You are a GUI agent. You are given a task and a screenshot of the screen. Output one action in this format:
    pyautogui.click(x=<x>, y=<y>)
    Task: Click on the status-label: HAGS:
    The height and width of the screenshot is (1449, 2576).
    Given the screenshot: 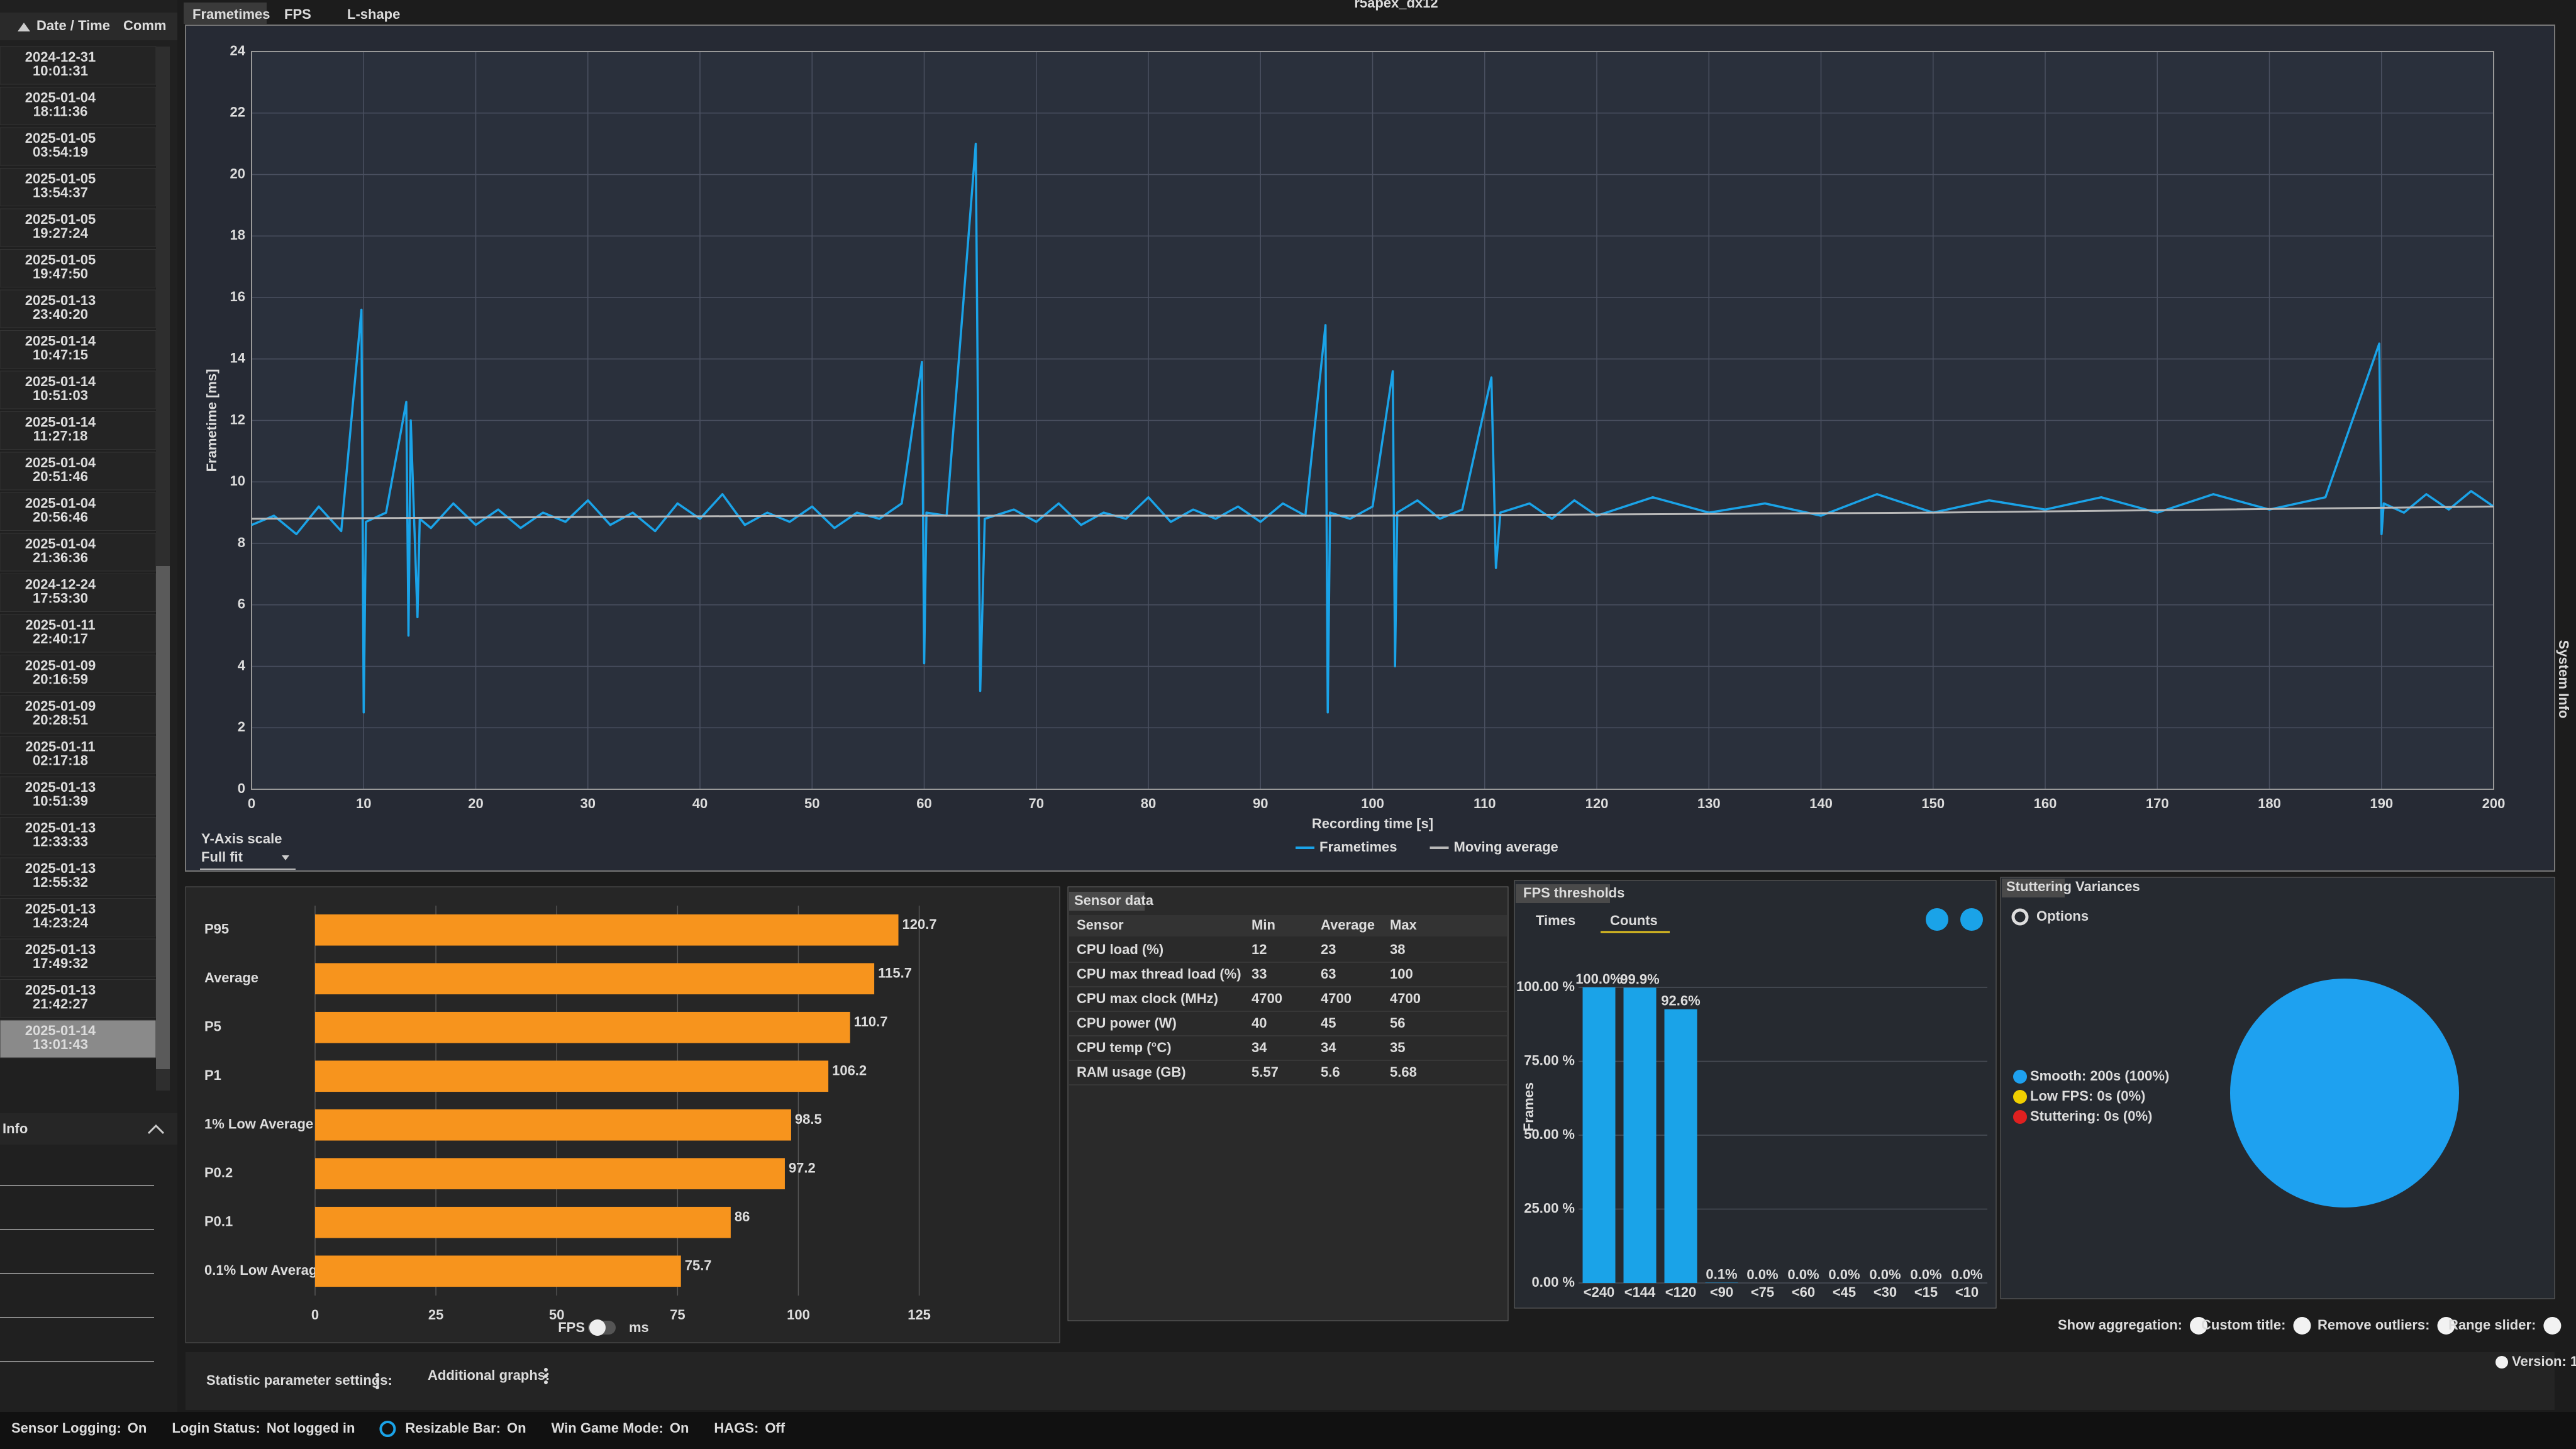 What is the action you would take?
    pyautogui.click(x=736, y=1428)
    